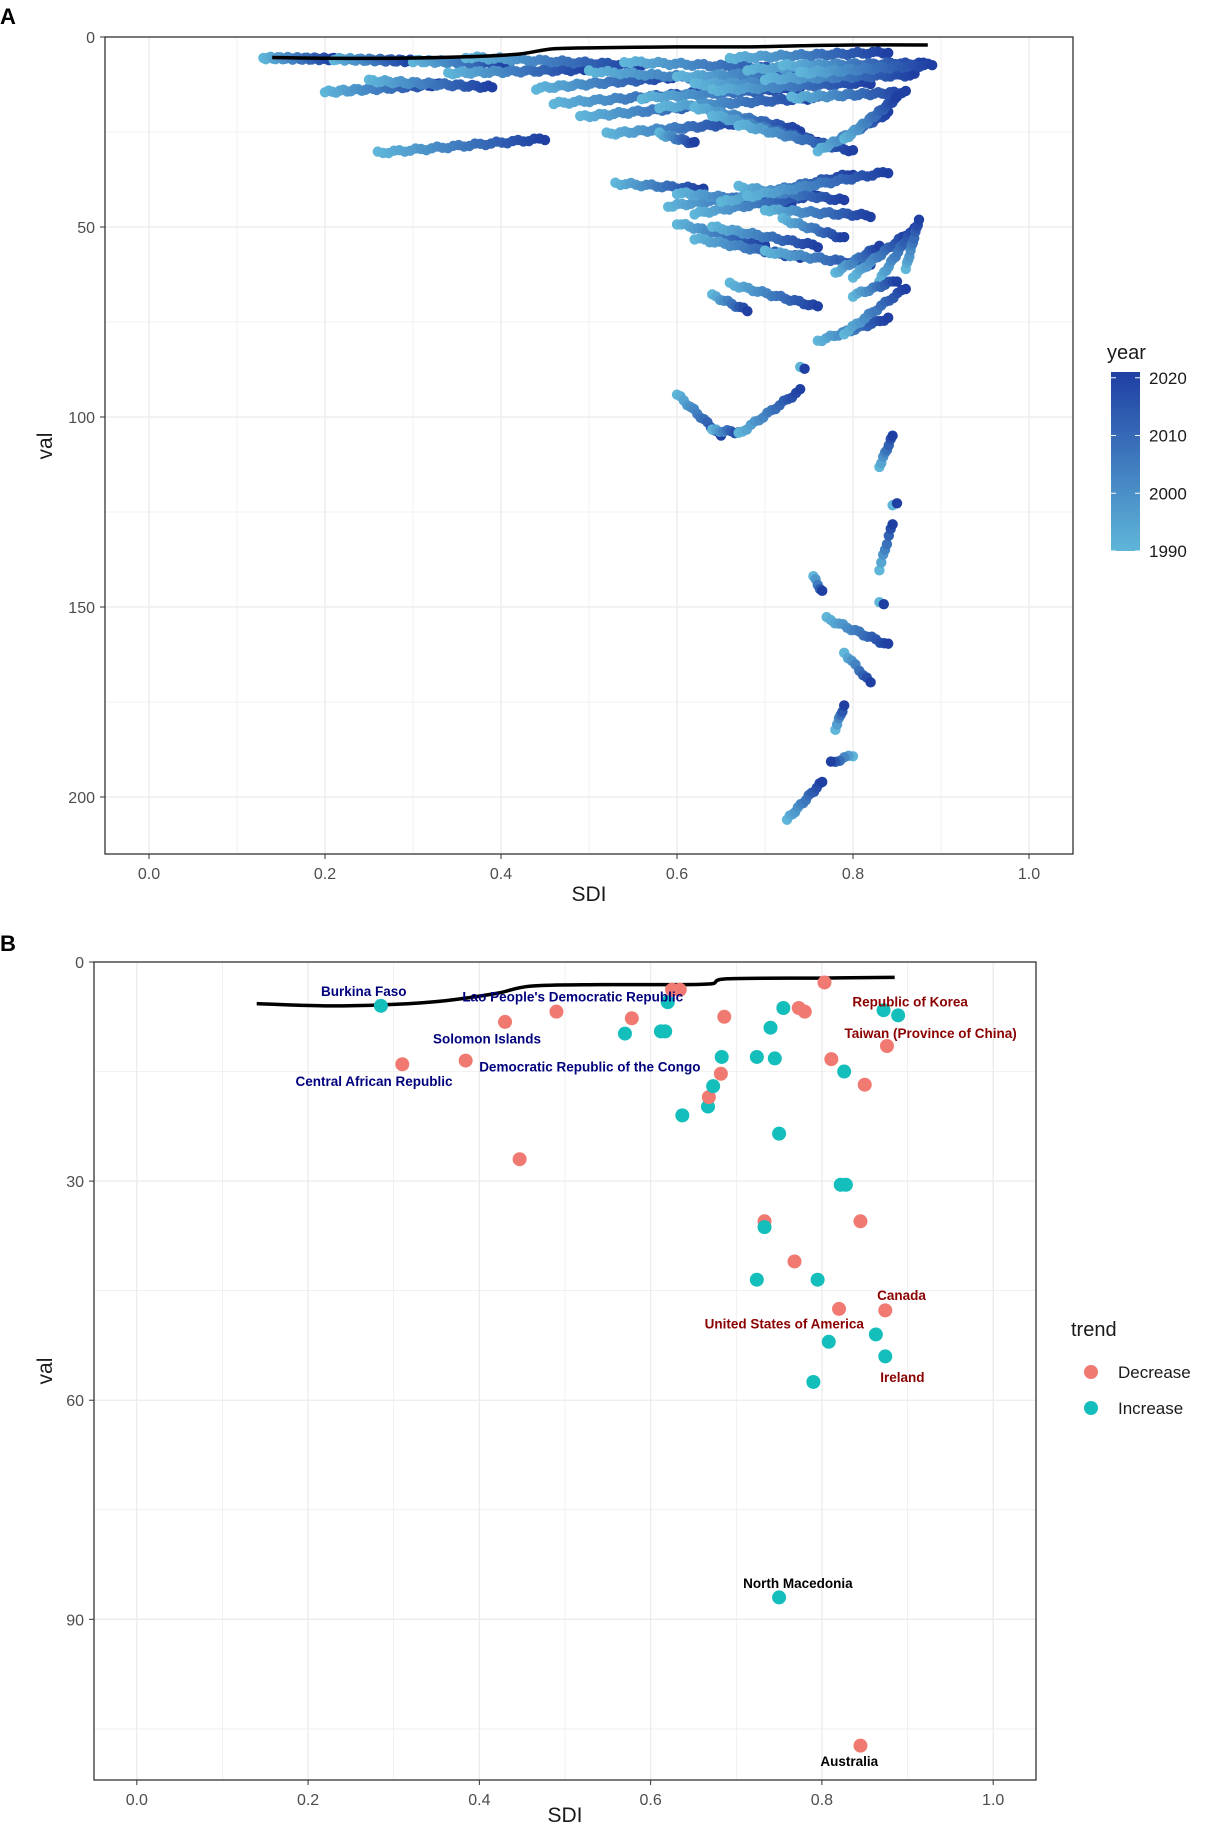 The image size is (1205, 1826). Describe the element at coordinates (81, 418) in the screenshot. I see `y-tick-label: 100` at that location.